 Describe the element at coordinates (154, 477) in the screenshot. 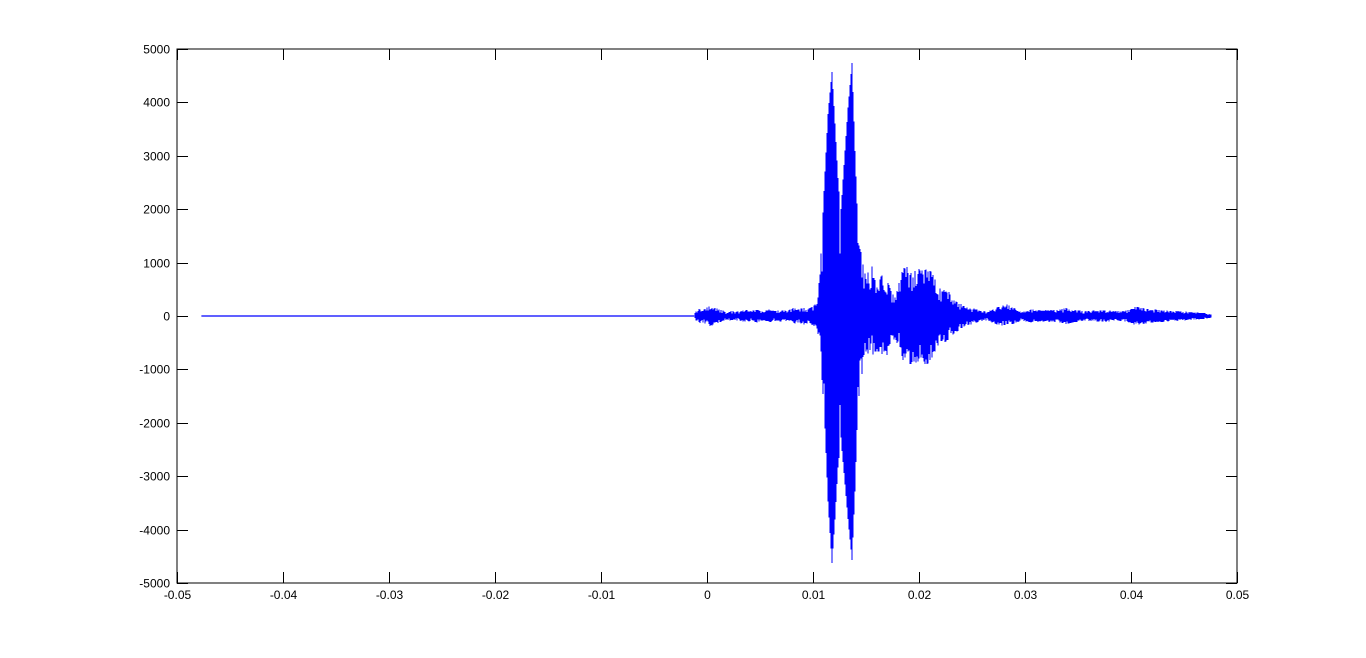

I see `y-tick-label: -3000` at that location.